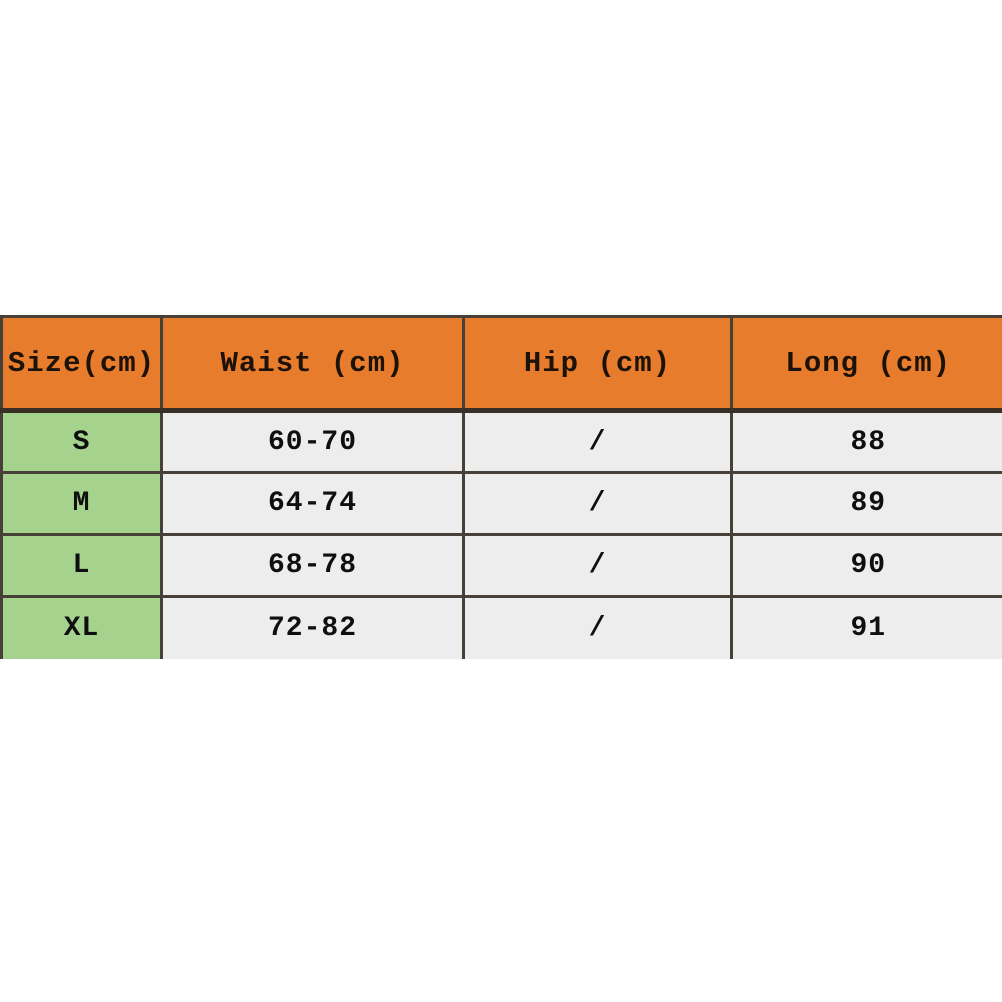  I want to click on column-header-long: Long (cm), so click(866, 364).